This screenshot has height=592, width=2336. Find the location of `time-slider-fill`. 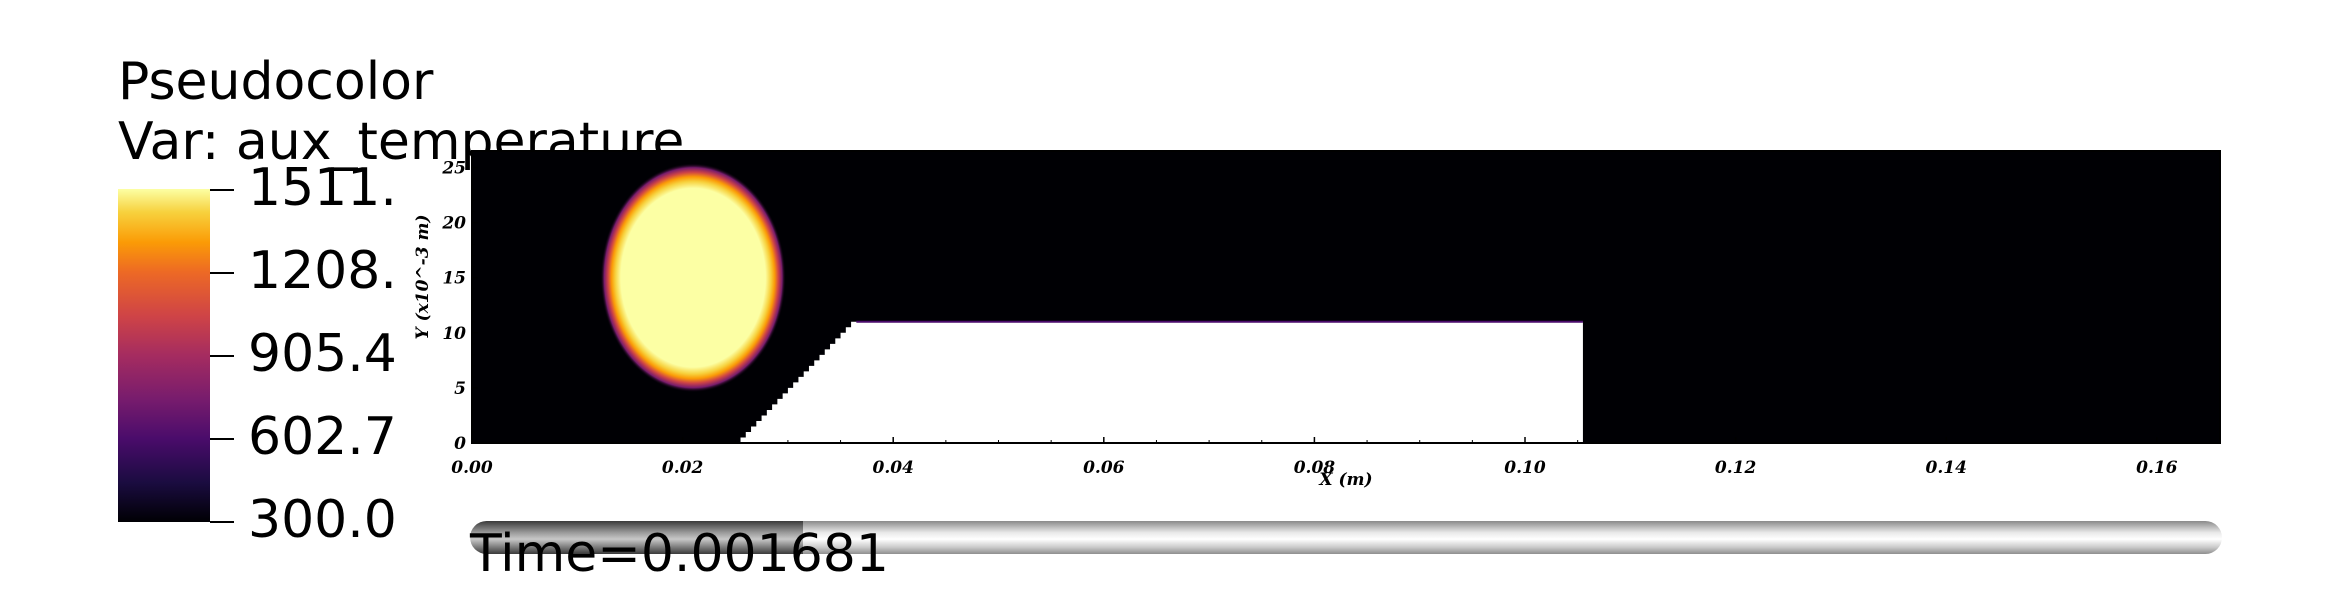

time-slider-fill is located at coordinates (636, 537).